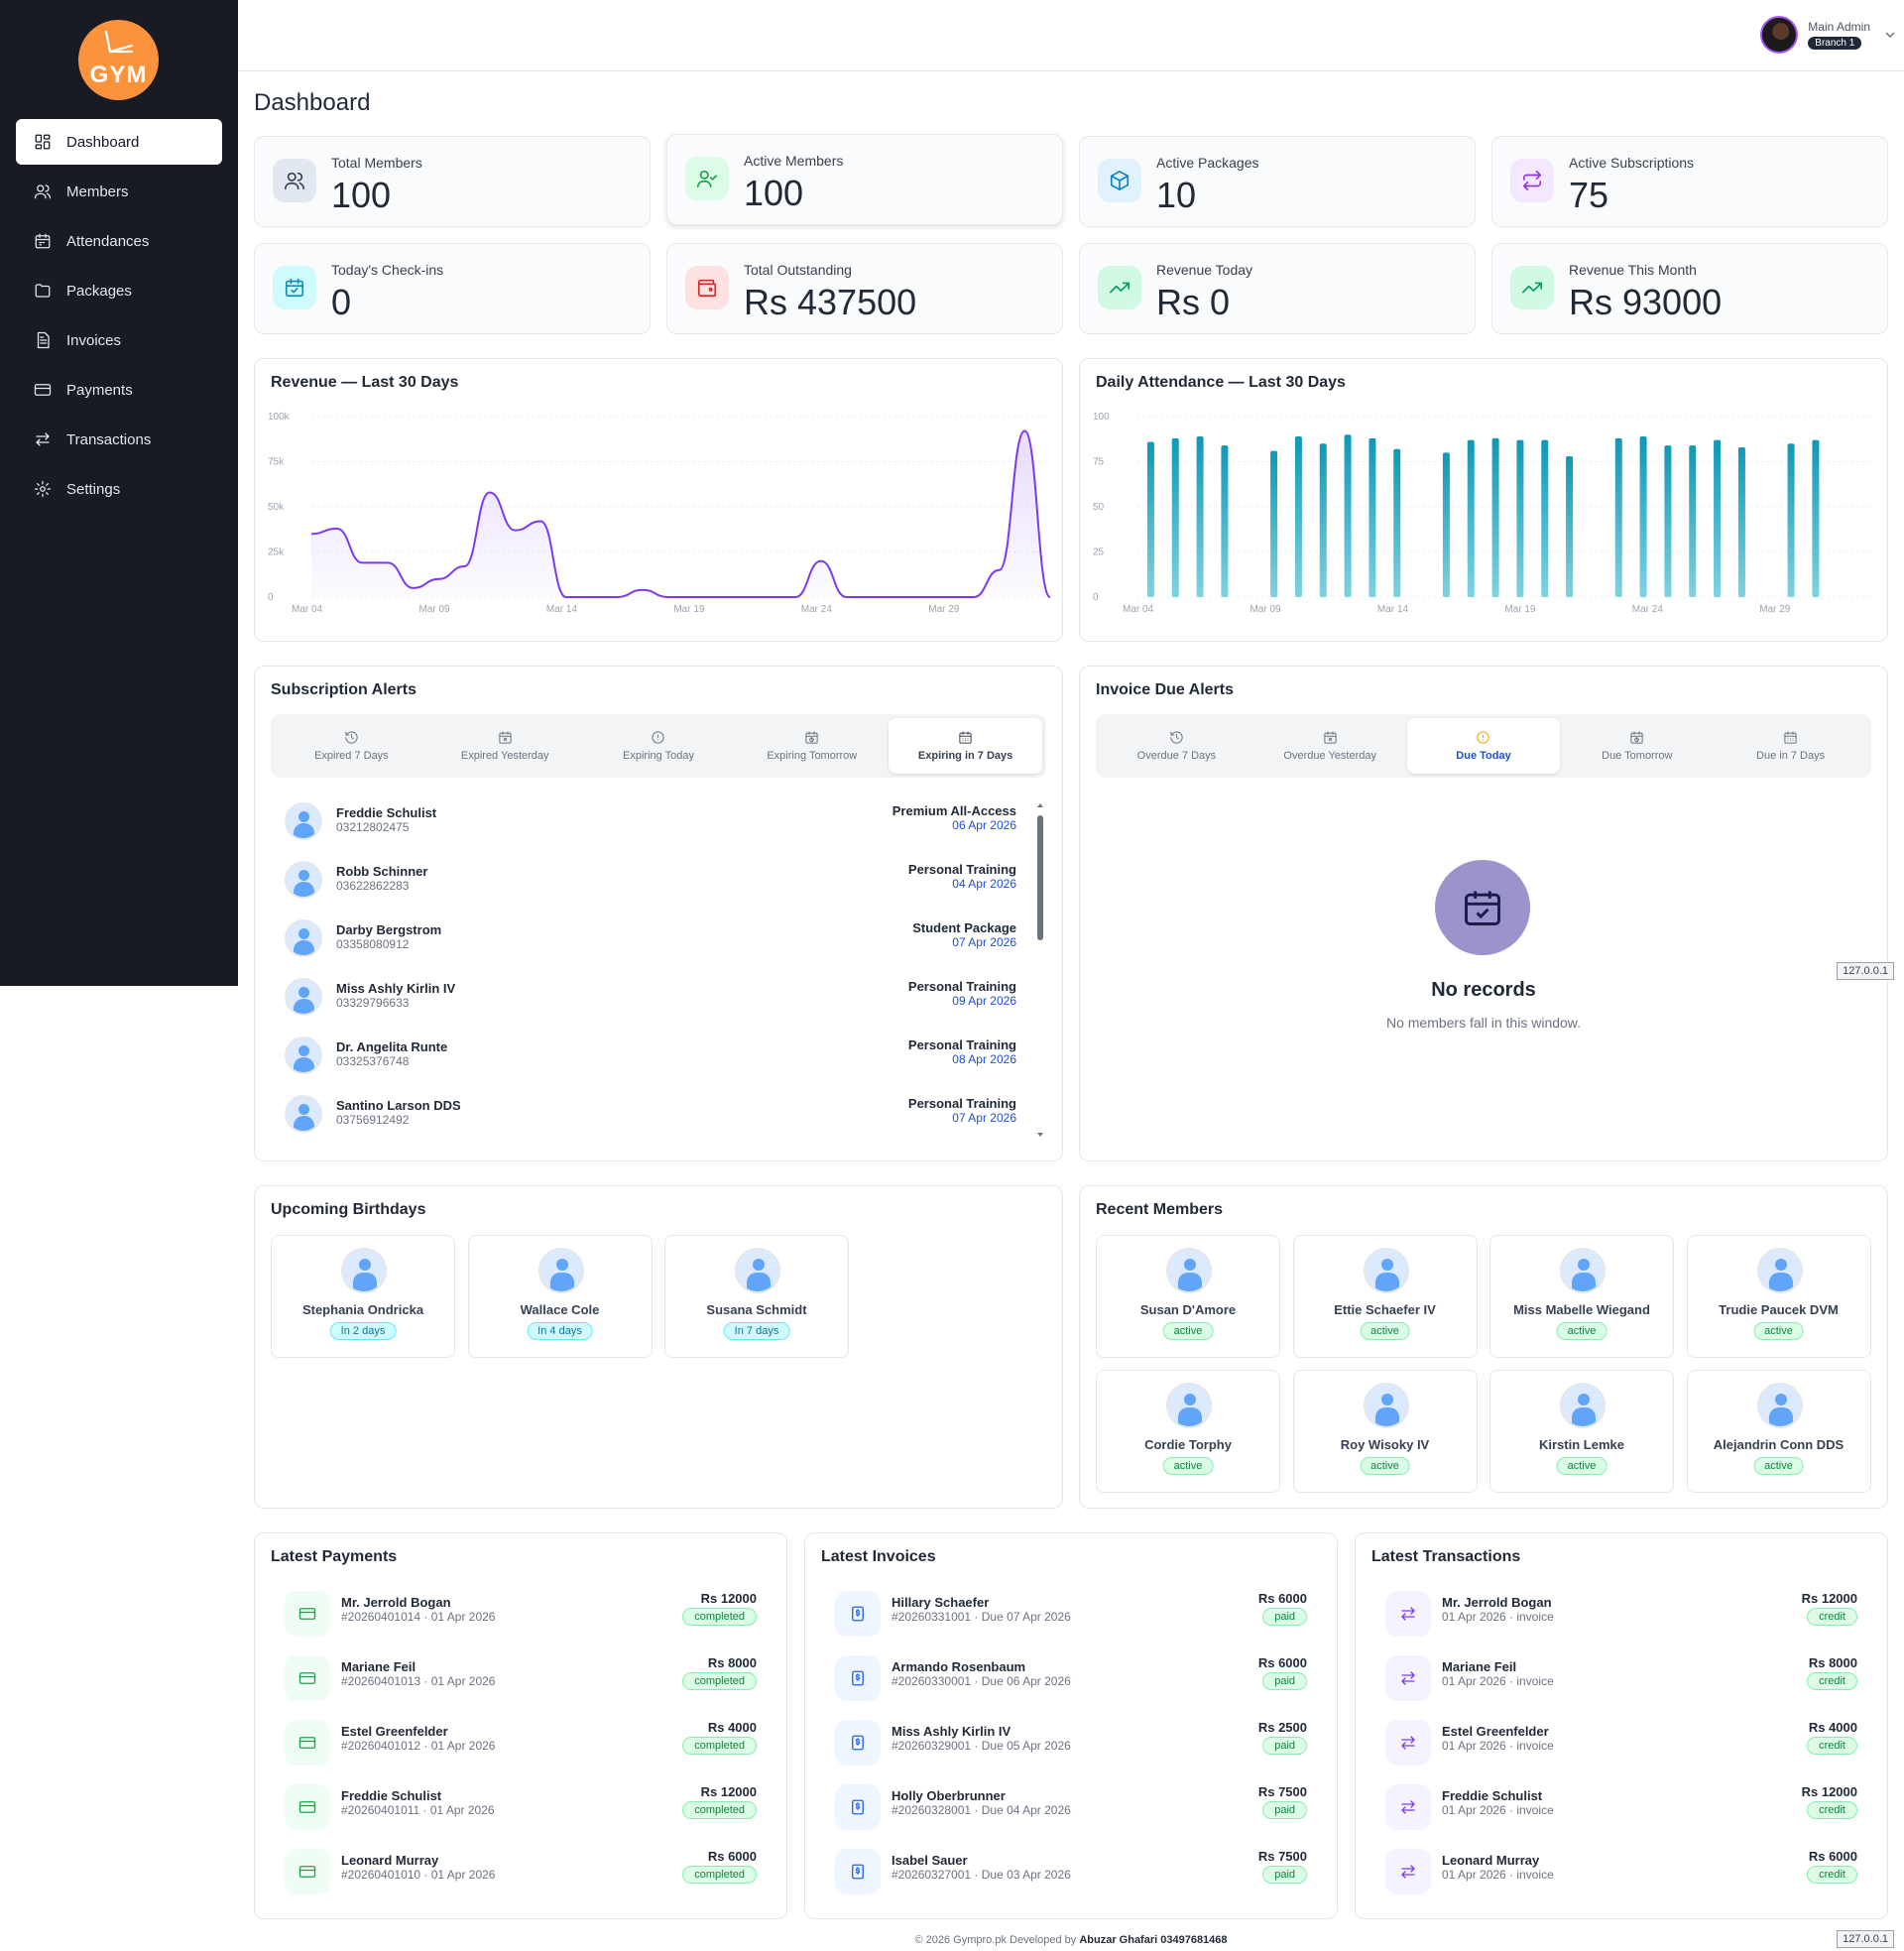 The image size is (1904, 1951). Describe the element at coordinates (119, 191) in the screenshot. I see `sidebar-item-members: Members` at that location.